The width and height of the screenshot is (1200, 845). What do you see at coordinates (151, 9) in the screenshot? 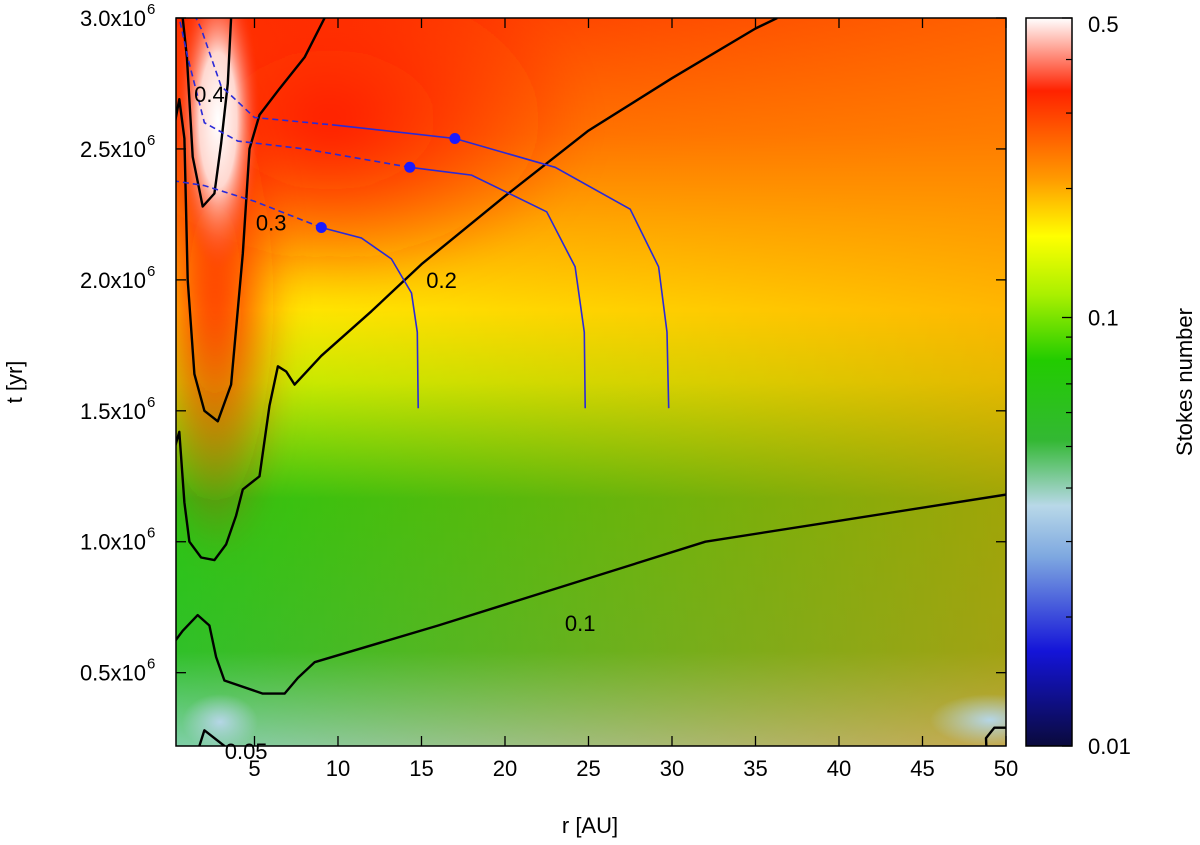
I see `y-tick-exponent-5: 6` at bounding box center [151, 9].